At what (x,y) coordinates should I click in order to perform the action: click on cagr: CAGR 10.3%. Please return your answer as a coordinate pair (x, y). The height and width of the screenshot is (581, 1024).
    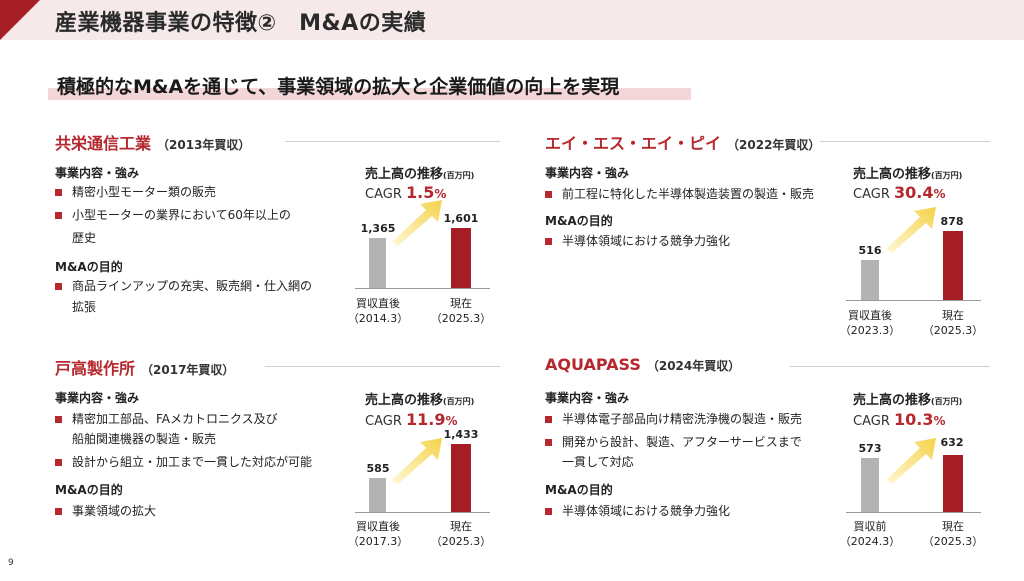
    Looking at the image, I should click on (899, 419).